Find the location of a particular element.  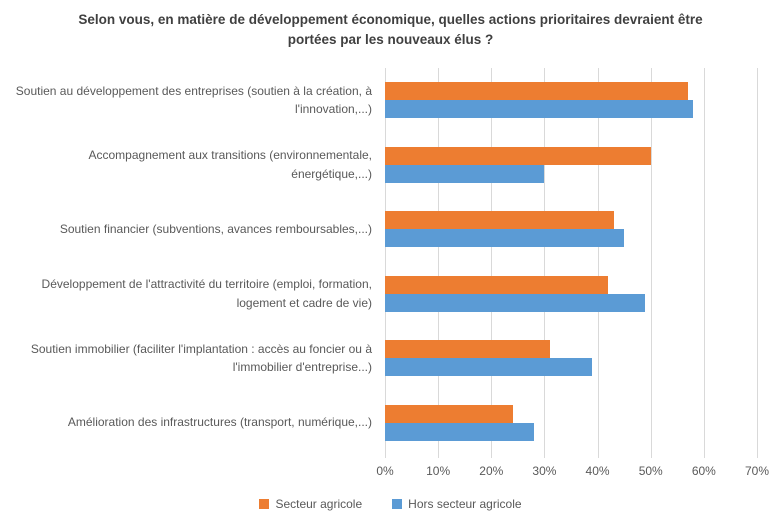

x-axis-tick-label: 30% is located at coordinates (544, 471).